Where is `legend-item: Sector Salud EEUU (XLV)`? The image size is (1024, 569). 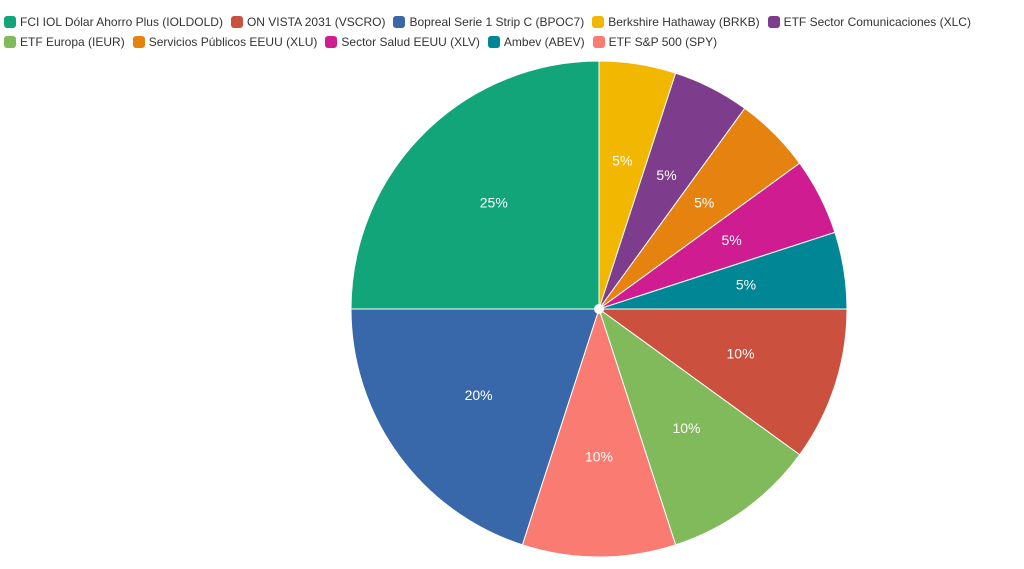 legend-item: Sector Salud EEUU (XLV) is located at coordinates (402, 42).